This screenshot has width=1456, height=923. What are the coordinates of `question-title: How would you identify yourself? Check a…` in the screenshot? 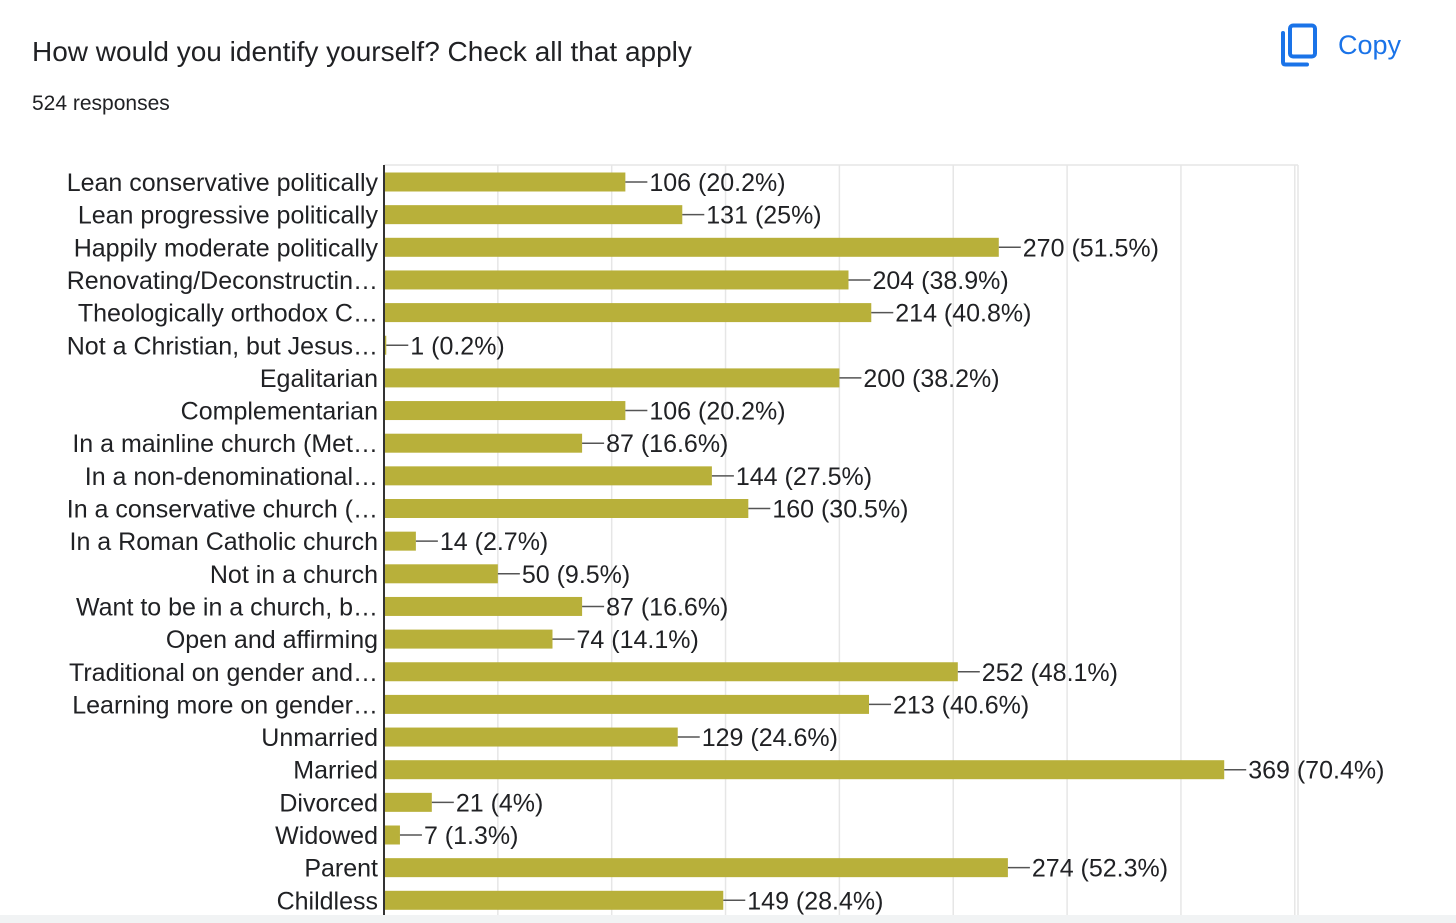 It's located at (362, 51).